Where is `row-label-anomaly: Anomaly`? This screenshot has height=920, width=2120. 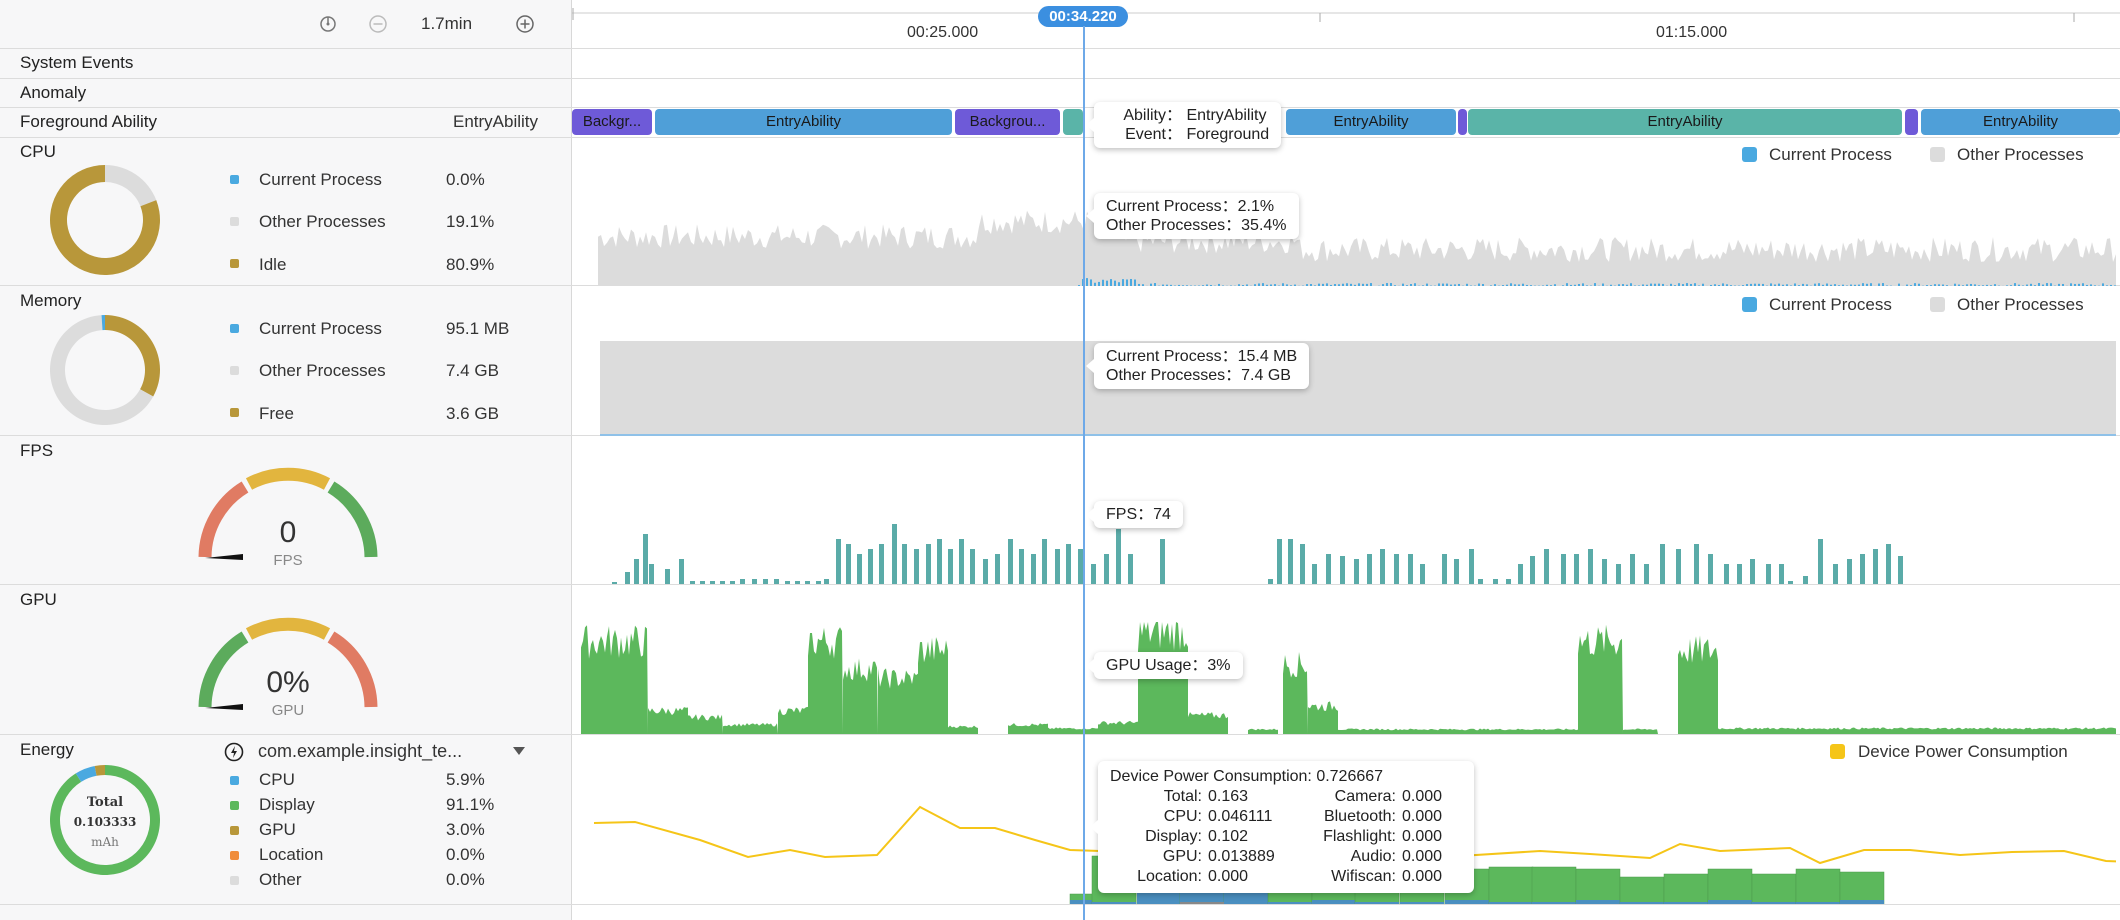 row-label-anomaly: Anomaly is located at coordinates (53, 92).